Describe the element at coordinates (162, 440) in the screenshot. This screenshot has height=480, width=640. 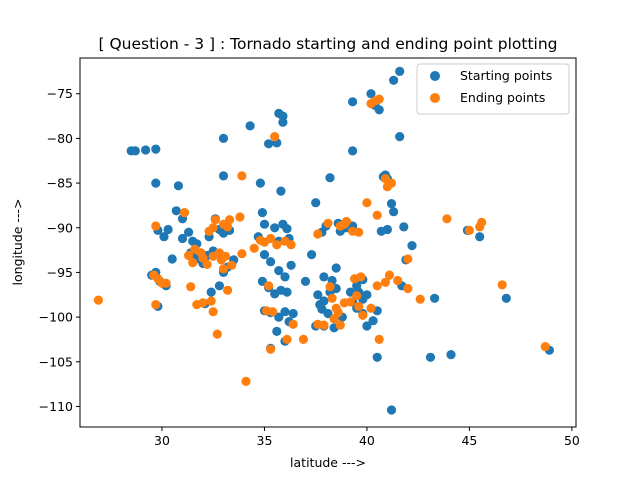
I see `x-tick-label: 30` at that location.